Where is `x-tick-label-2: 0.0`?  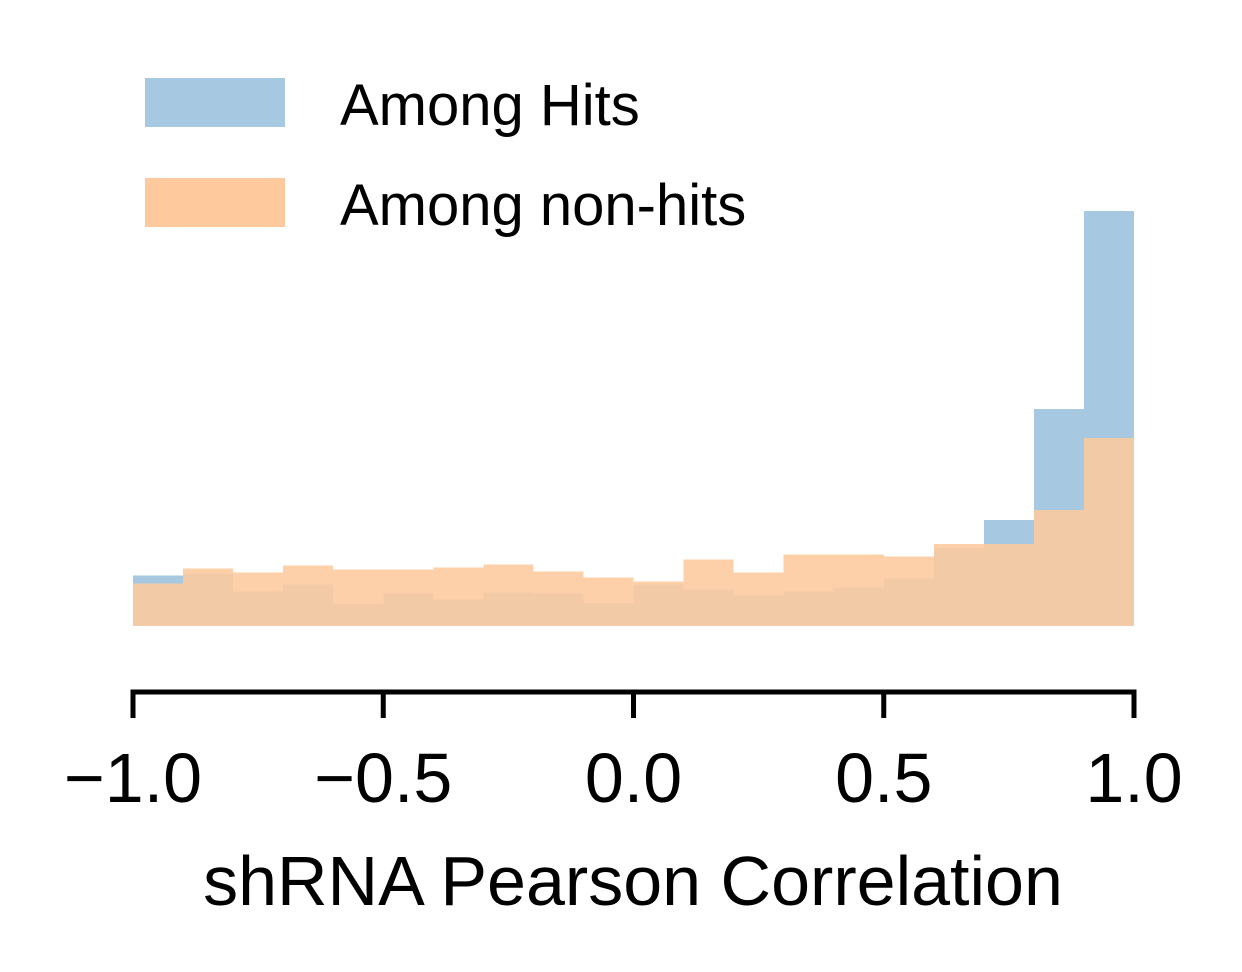 x-tick-label-2: 0.0 is located at coordinates (633, 778).